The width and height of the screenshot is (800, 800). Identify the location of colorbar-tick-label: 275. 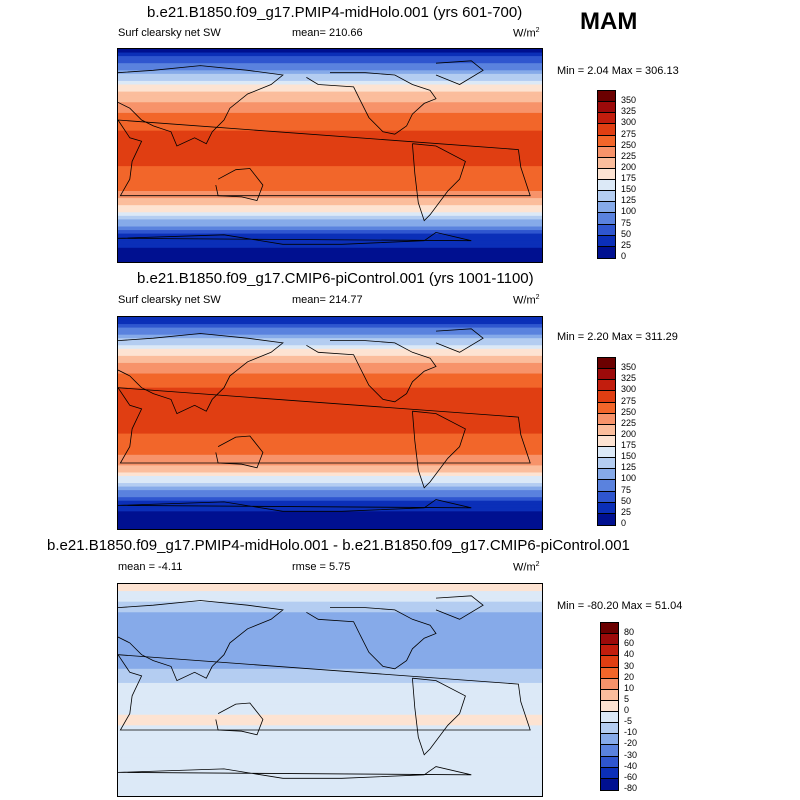
(629, 133).